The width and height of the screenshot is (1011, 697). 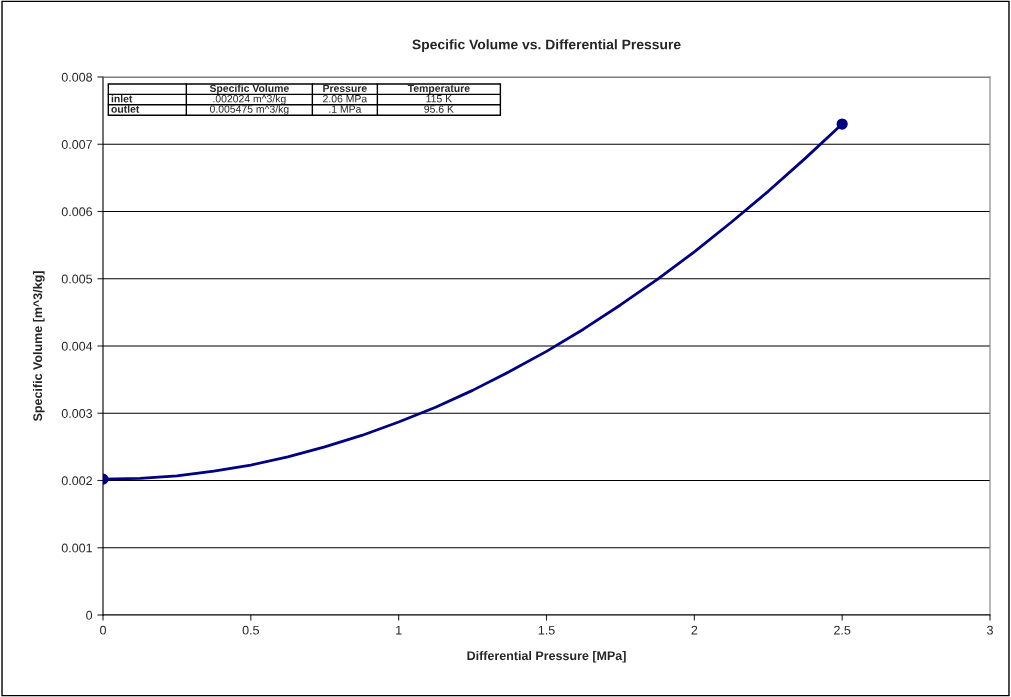 What do you see at coordinates (249, 110) in the screenshot?
I see `annotation: 0.005475 m^3/kg` at bounding box center [249, 110].